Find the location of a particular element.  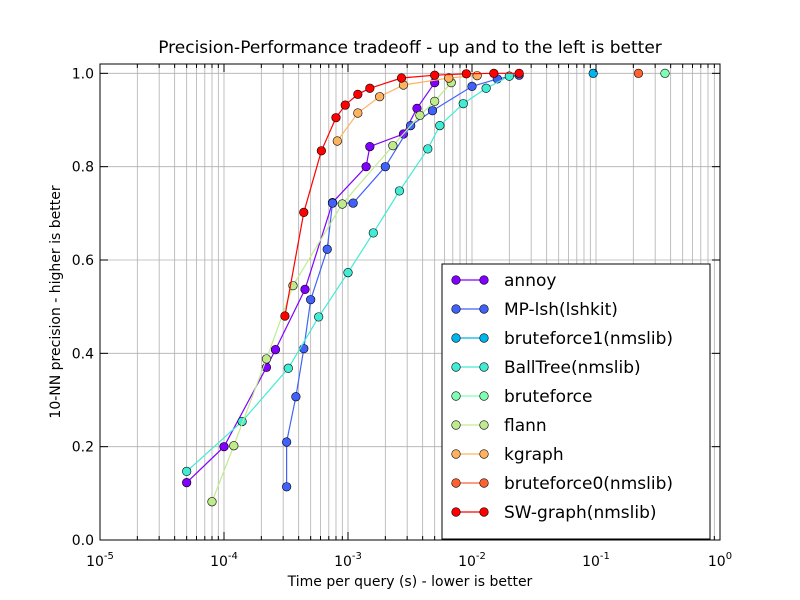

x-tick-label: 10⁻⁵ is located at coordinates (100, 560).